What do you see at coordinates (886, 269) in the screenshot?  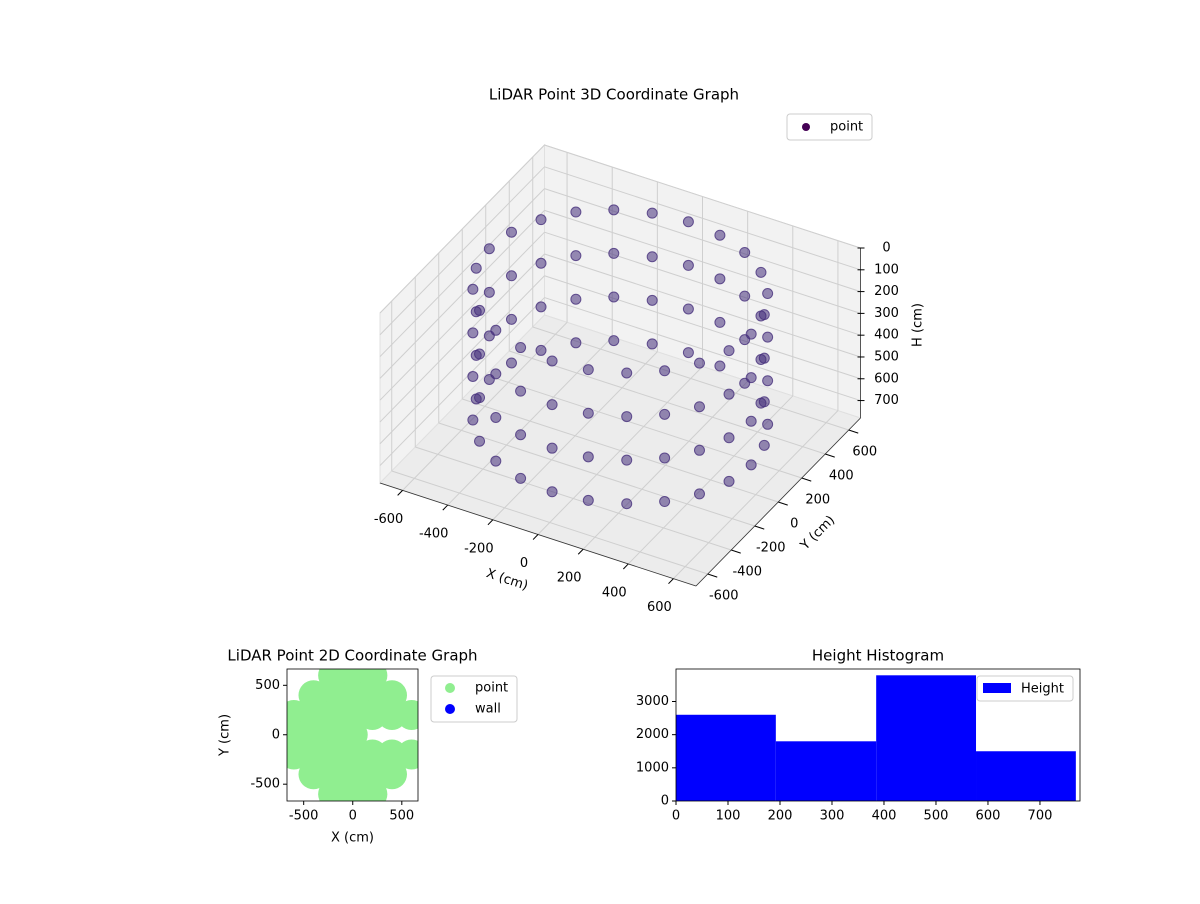 I see `z-tick-label: 100` at bounding box center [886, 269].